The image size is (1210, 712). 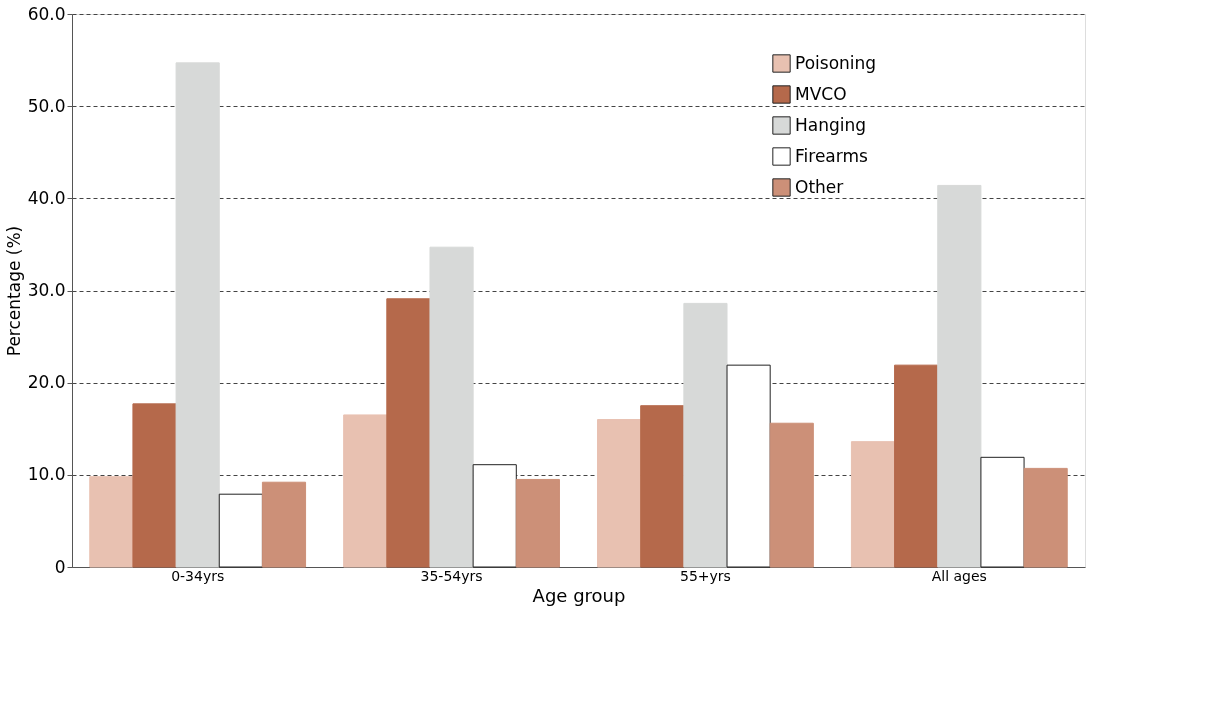 I want to click on legend-label: Firearms, so click(x=832, y=155).